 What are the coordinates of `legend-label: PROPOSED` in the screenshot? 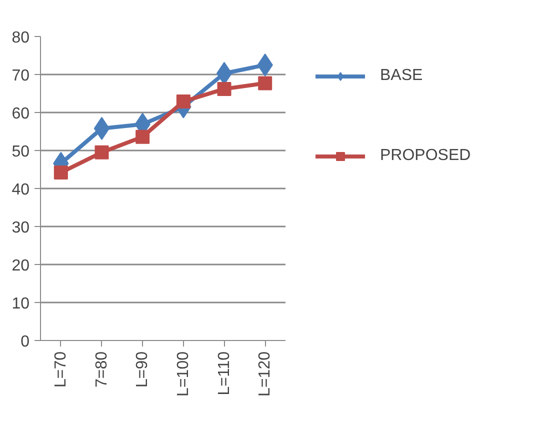 It's located at (425, 156).